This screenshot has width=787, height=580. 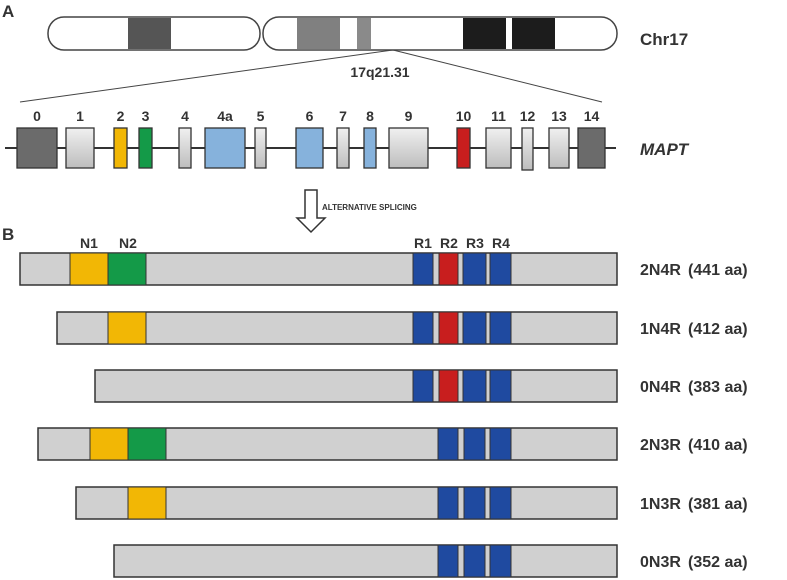 I want to click on exon-number: 8, so click(x=370, y=116).